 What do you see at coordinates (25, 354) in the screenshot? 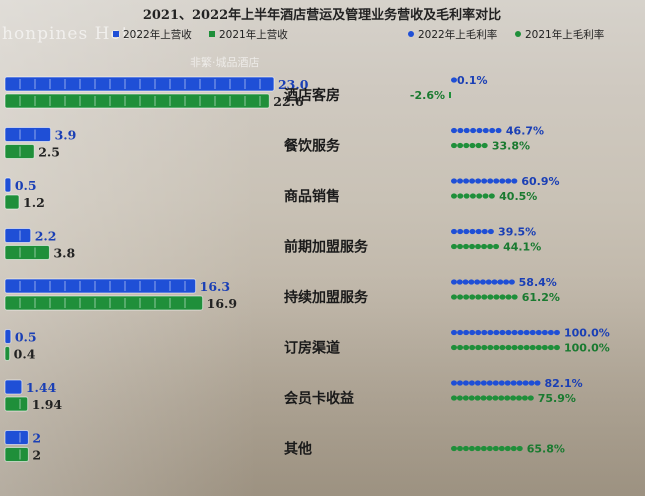
I see `revenue-value-label: 0.4` at bounding box center [25, 354].